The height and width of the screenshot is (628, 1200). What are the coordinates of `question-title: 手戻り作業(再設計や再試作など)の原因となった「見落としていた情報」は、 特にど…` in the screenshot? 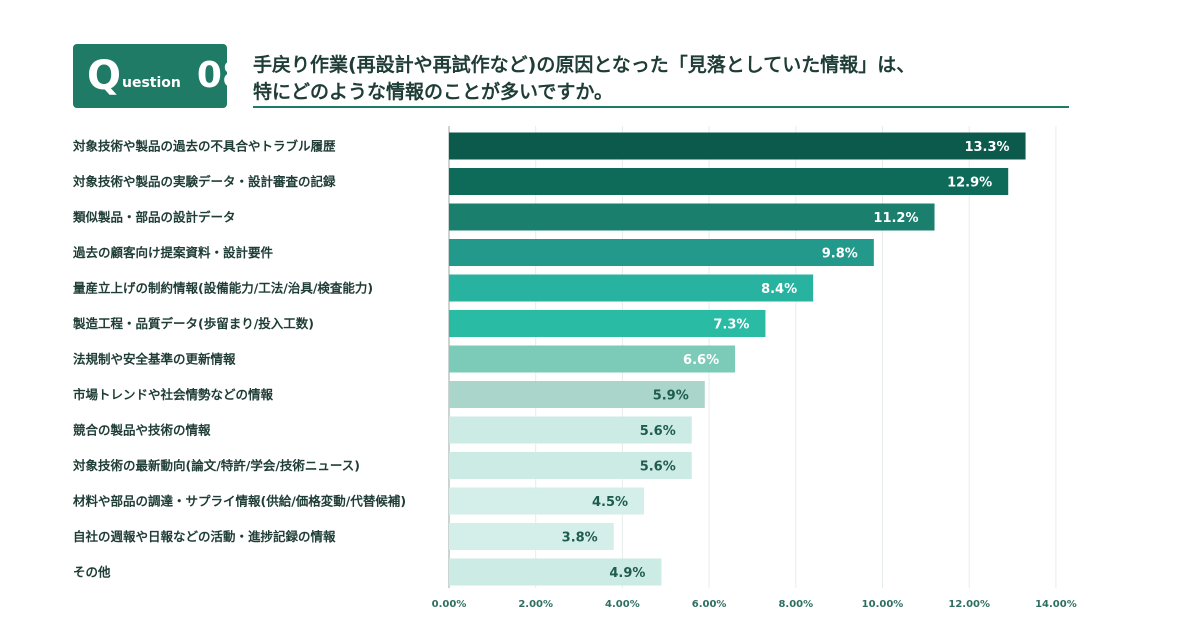 It's located at (653, 79).